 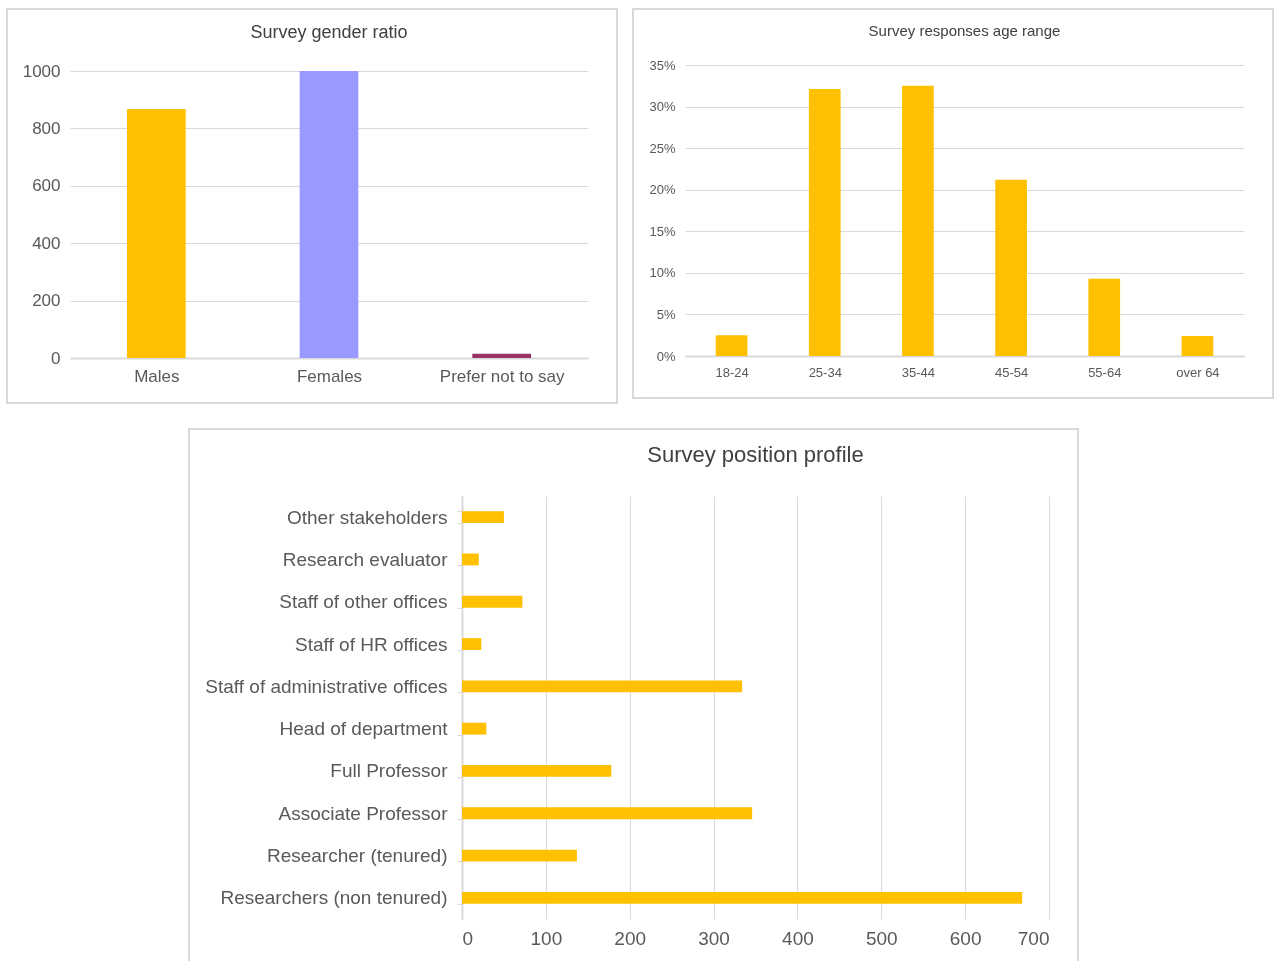 I want to click on y-tick-label: Associate Professor, so click(x=363, y=813).